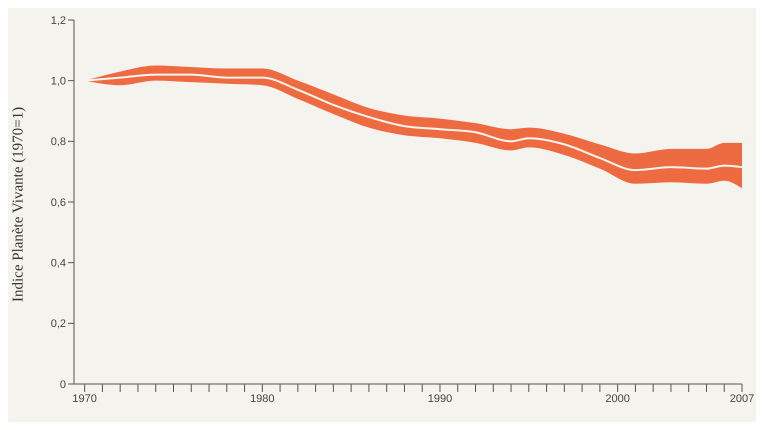 The height and width of the screenshot is (430, 764). What do you see at coordinates (58, 202) in the screenshot?
I see `y-tick-label: 0,6` at bounding box center [58, 202].